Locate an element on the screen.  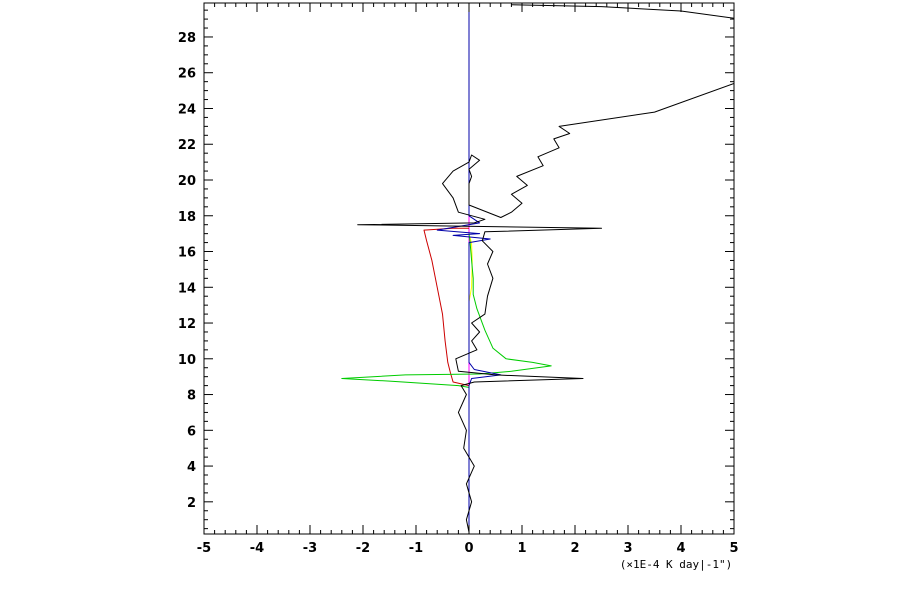
x-tick-label: -5 is located at coordinates (204, 548).